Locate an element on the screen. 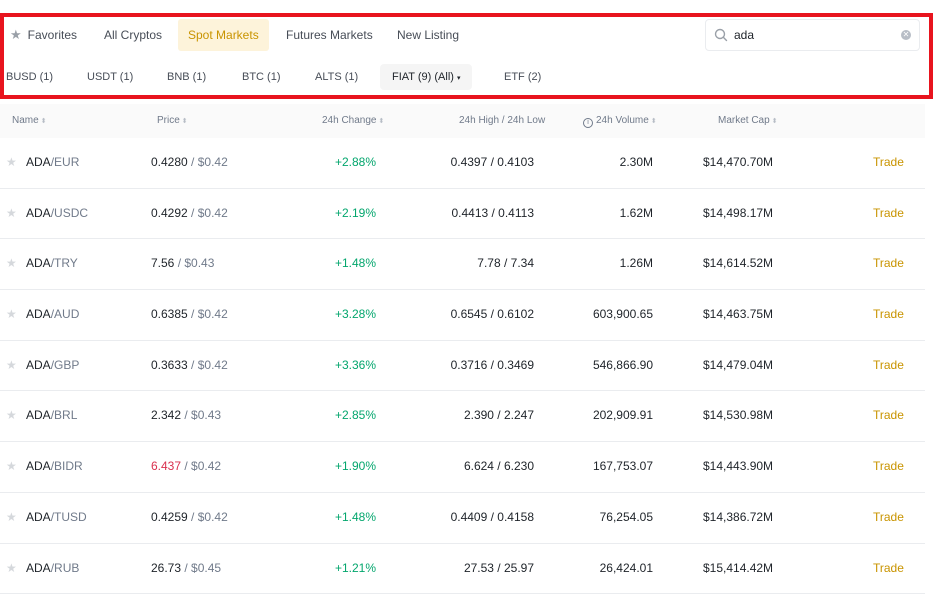  volume-24h: 1.26M is located at coordinates (636, 263).